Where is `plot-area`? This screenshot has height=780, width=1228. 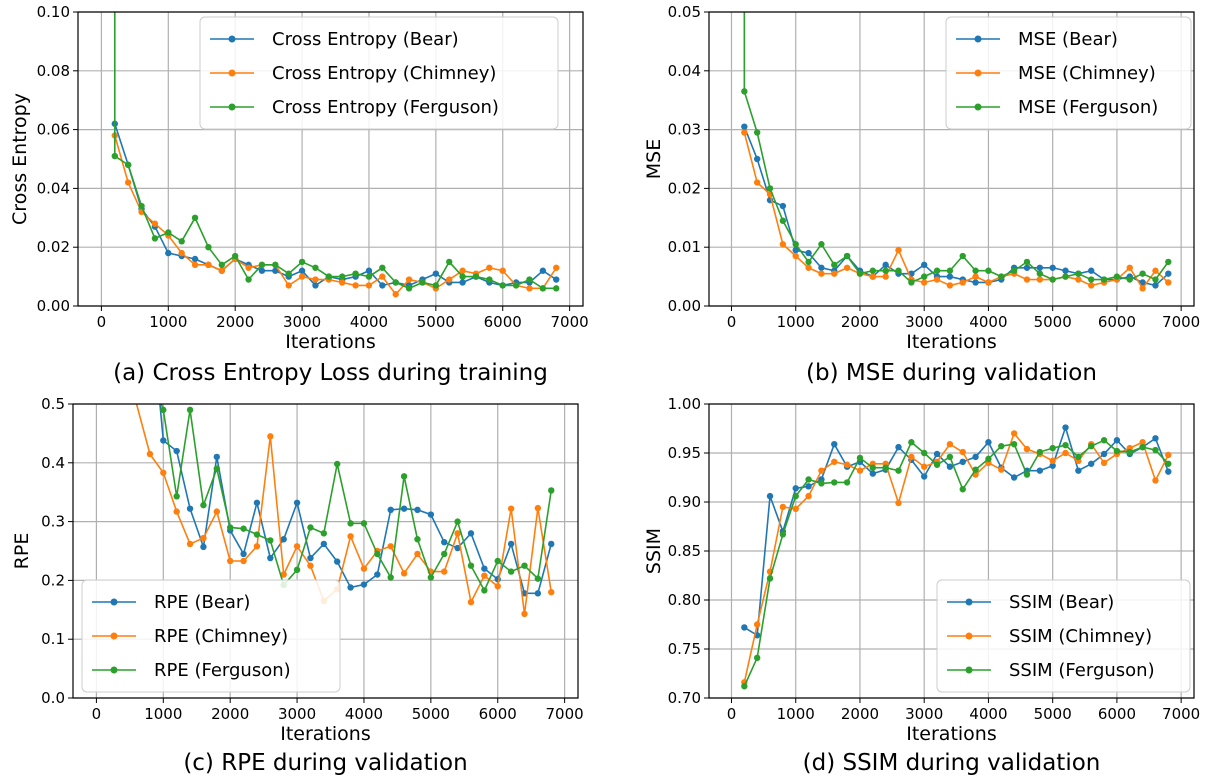
plot-area is located at coordinates (956, 557).